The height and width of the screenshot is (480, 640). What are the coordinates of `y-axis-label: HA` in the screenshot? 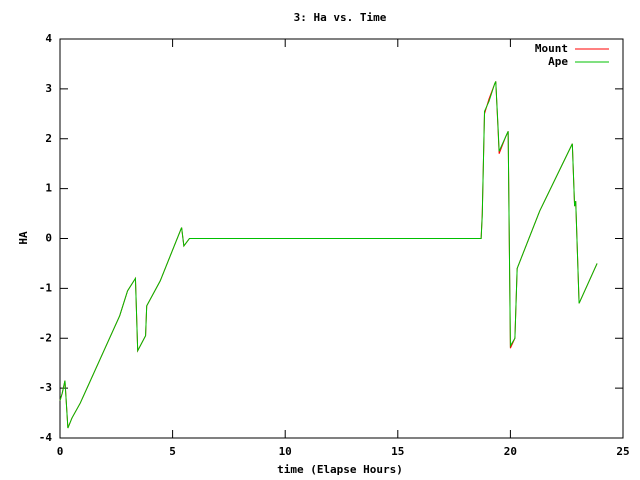 It's located at (23, 238).